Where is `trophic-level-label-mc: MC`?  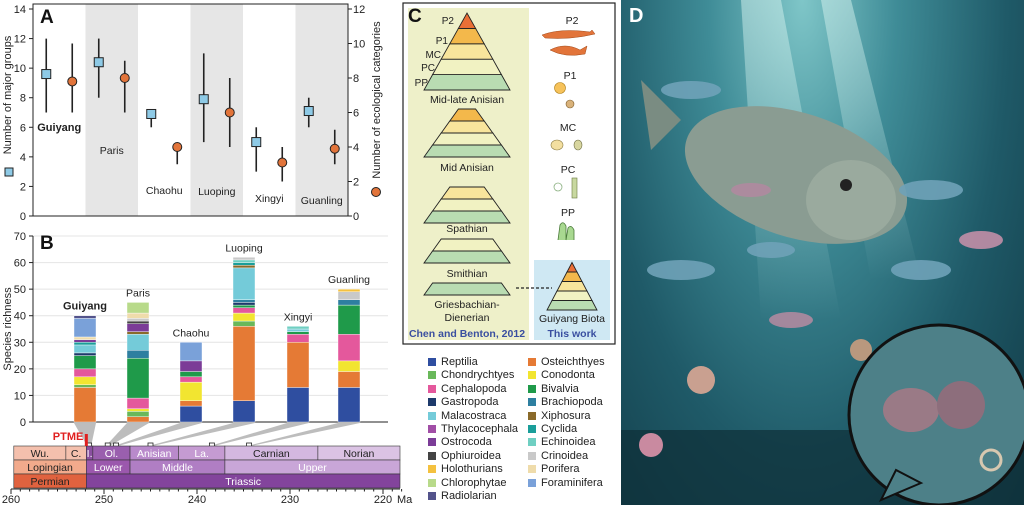
trophic-level-label-mc: MC is located at coordinates (568, 128).